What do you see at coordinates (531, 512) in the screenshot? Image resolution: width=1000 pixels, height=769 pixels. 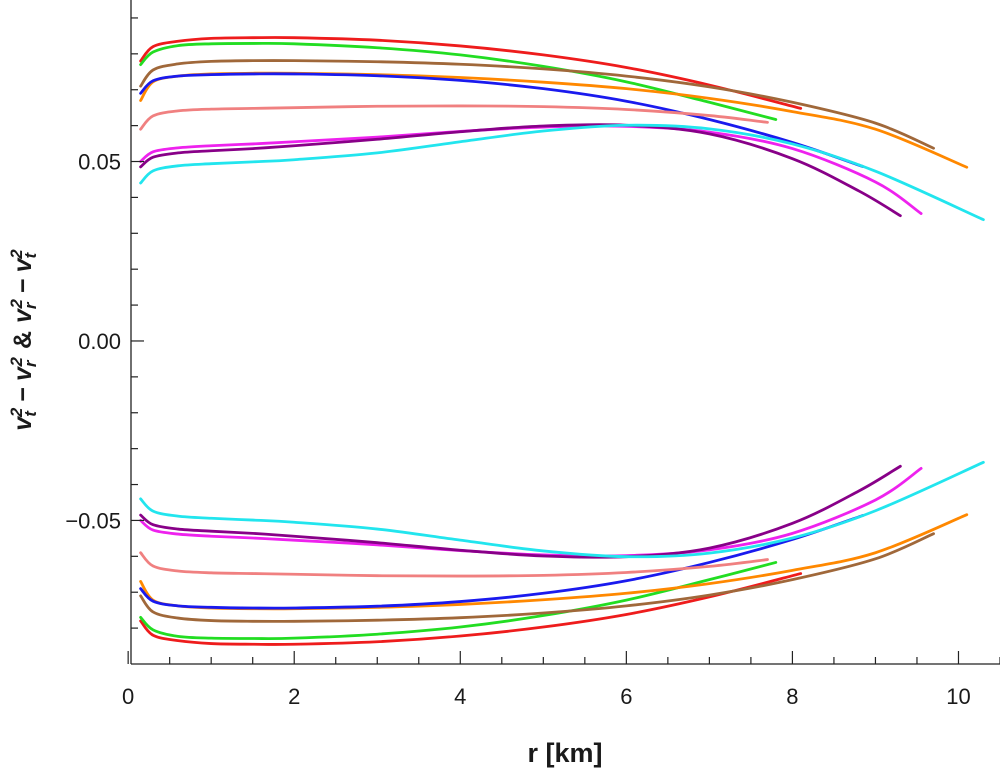 I see `series-7-negative-line` at bounding box center [531, 512].